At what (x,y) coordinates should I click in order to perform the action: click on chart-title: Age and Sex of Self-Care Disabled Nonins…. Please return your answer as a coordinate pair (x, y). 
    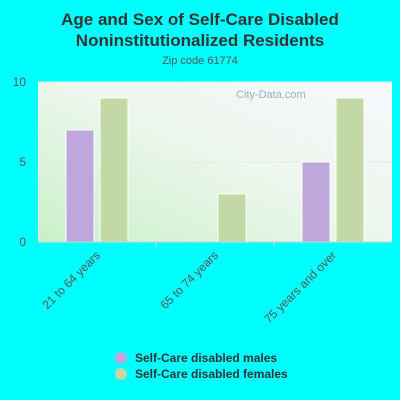
    Looking at the image, I should click on (200, 30).